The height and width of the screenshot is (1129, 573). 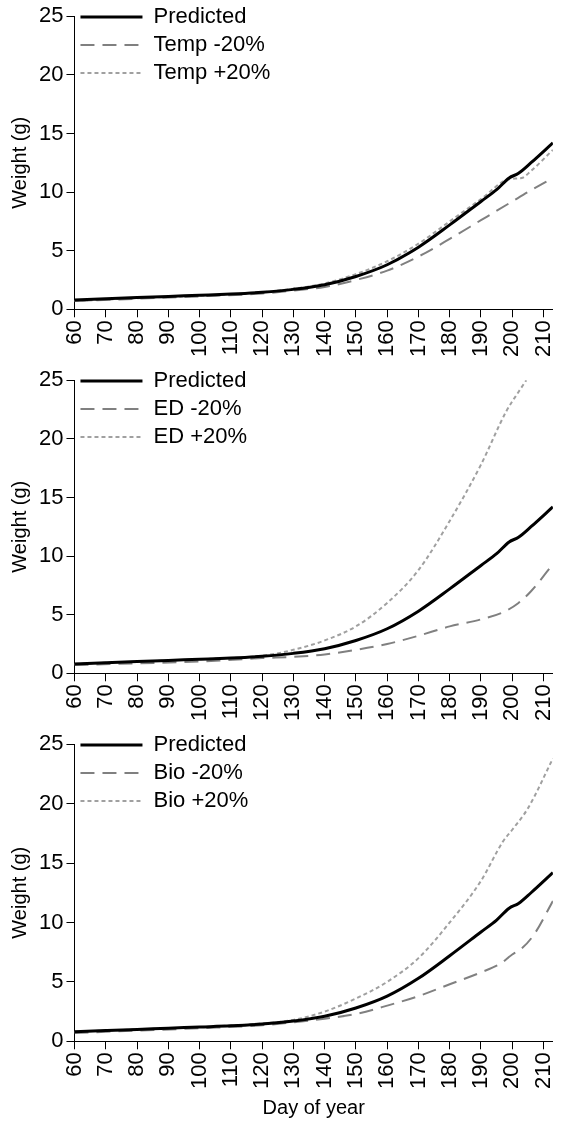 What do you see at coordinates (201, 800) in the screenshot?
I see `legend-label: Bio +20%` at bounding box center [201, 800].